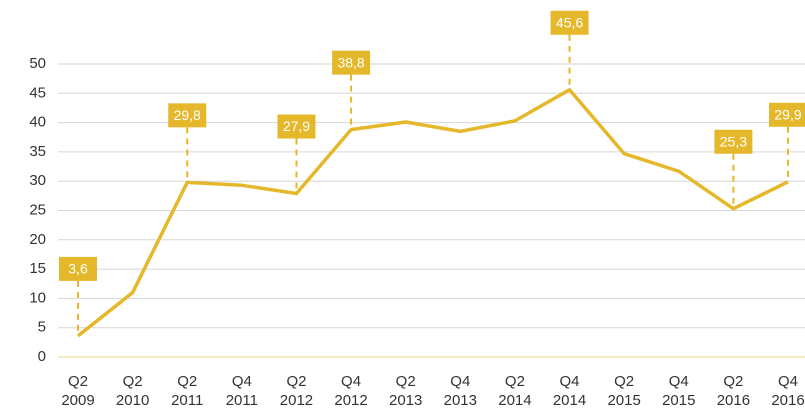  What do you see at coordinates (406, 391) in the screenshot?
I see `x-tick-label: Q2 2013` at bounding box center [406, 391].